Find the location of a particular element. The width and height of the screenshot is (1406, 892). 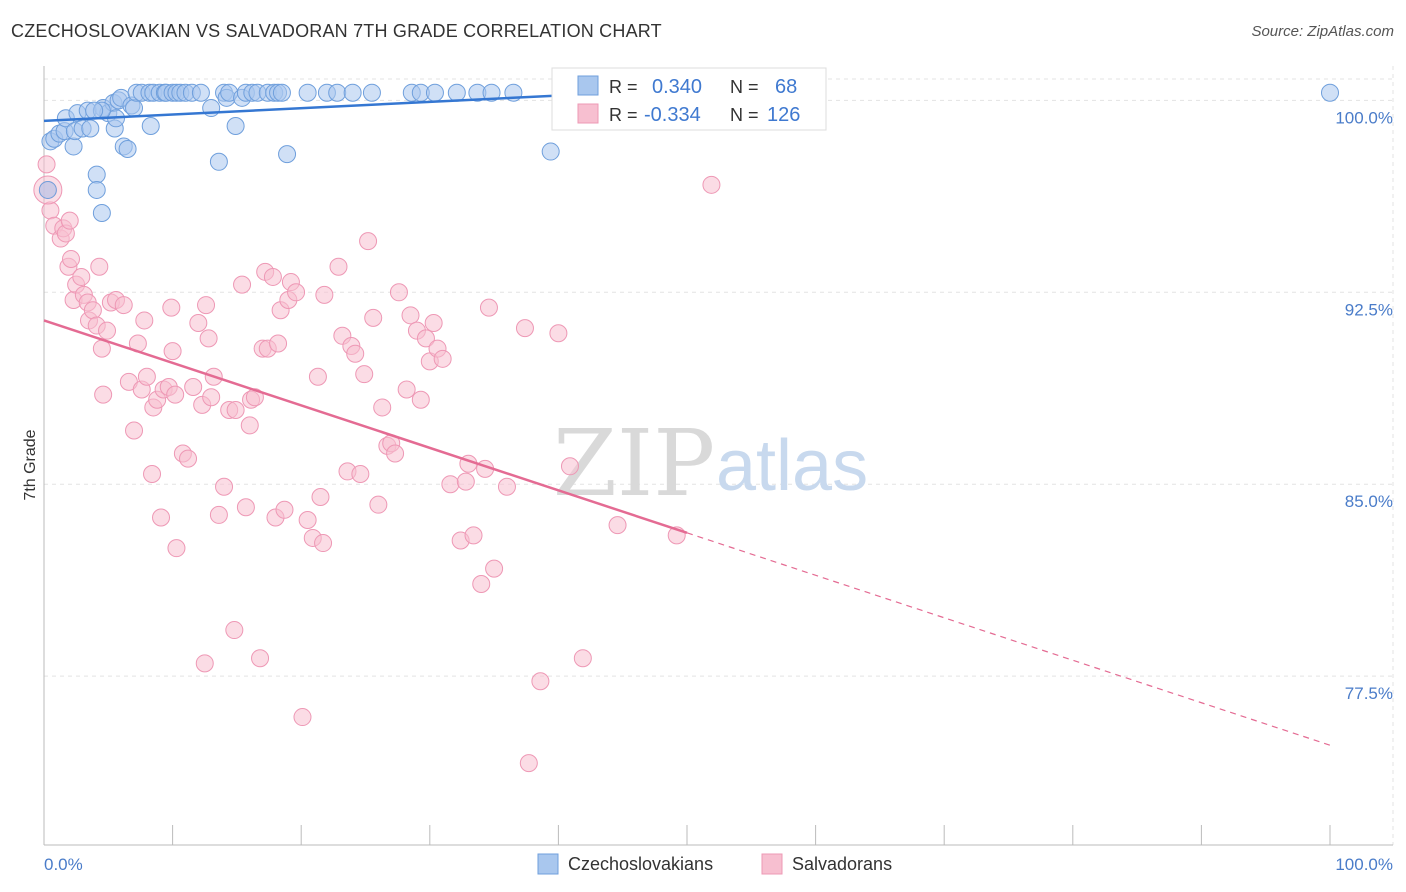

stats-n-label-2: N = is located at coordinates (744, 115).